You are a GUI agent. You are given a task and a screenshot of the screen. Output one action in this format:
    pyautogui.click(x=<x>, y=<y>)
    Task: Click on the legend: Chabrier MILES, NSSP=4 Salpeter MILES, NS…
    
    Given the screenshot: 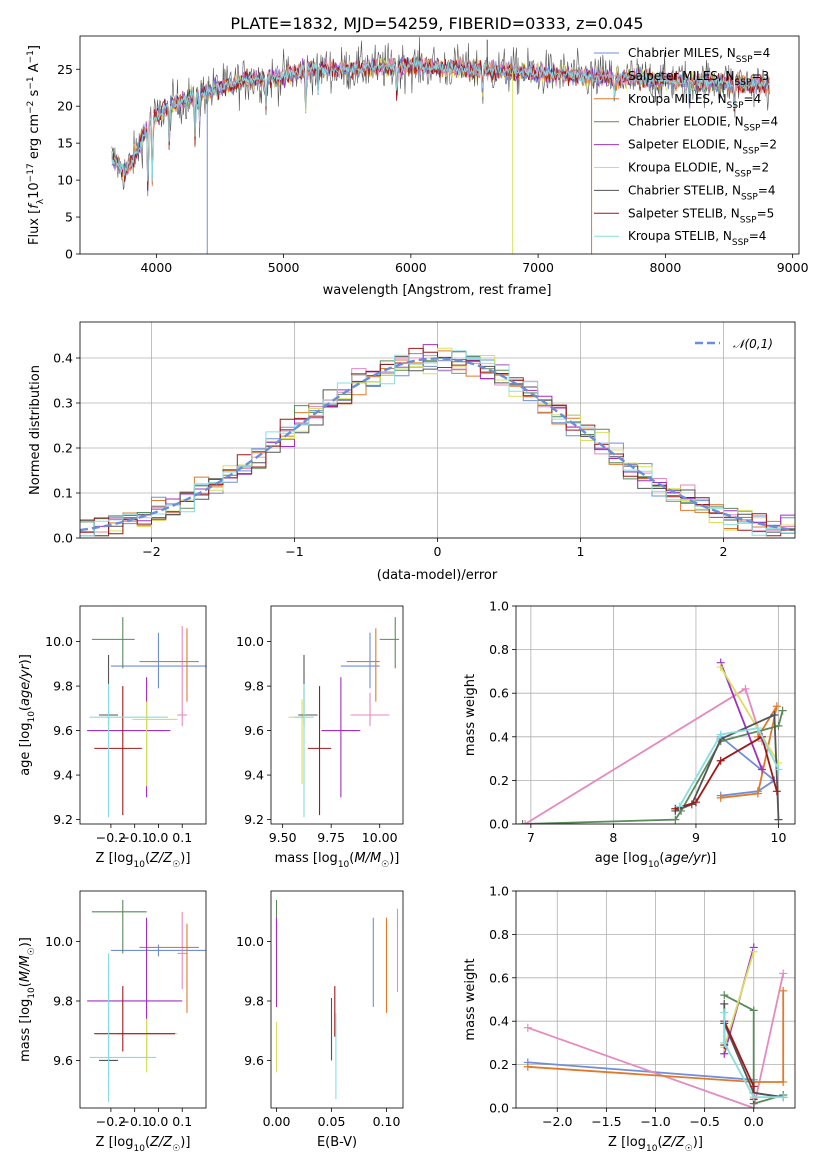 What is the action you would take?
    pyautogui.click(x=686, y=147)
    